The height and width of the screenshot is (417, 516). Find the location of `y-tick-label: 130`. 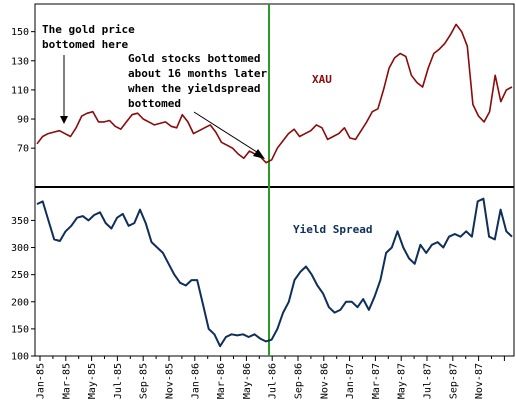

y-tick-label: 130 is located at coordinates (20, 61).